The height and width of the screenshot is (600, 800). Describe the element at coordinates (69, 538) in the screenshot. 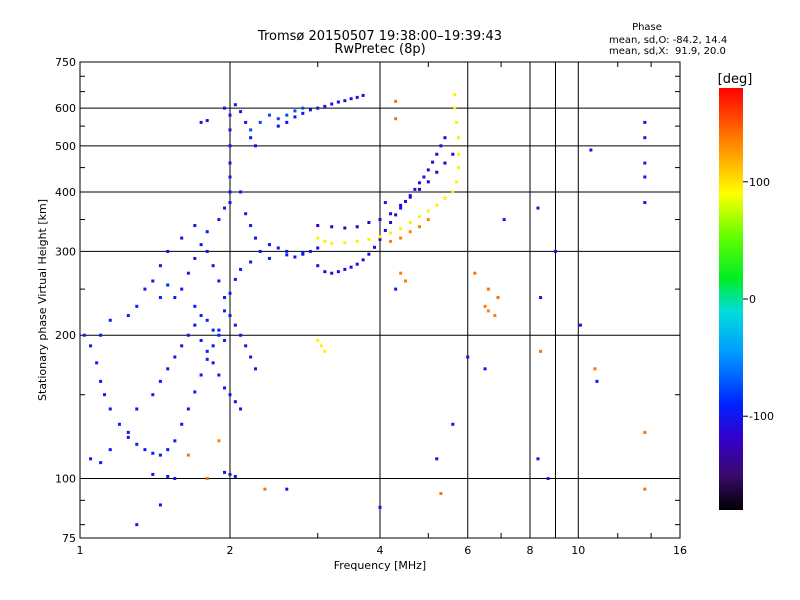

I see `y-tick-label: 75` at that location.